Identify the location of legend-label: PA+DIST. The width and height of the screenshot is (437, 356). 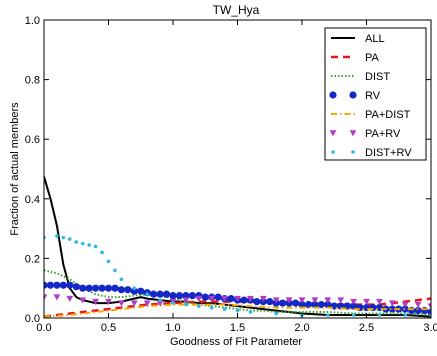
(388, 115).